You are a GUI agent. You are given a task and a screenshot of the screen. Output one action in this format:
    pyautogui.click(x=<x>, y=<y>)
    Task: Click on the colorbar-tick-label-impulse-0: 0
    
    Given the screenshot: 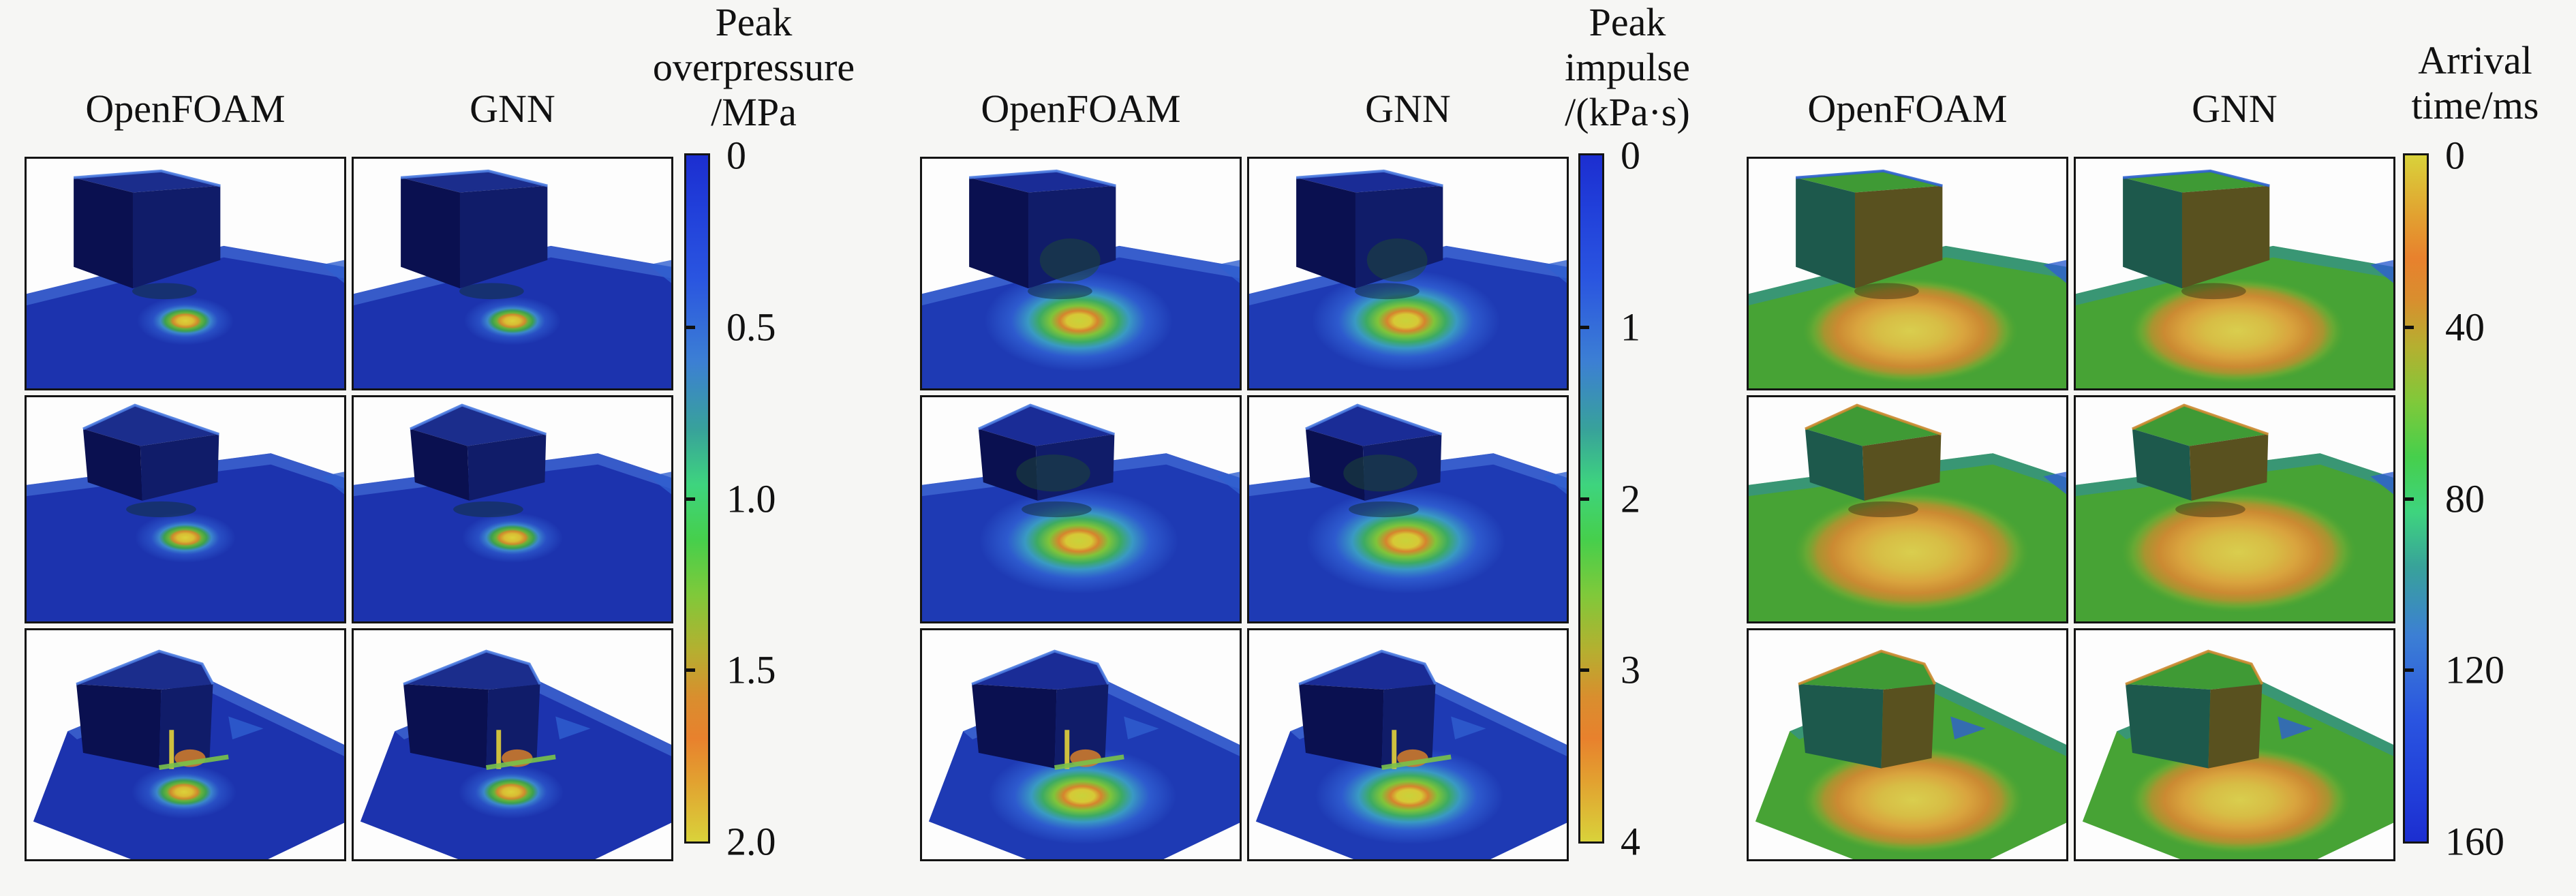 What is the action you would take?
    pyautogui.click(x=1630, y=155)
    